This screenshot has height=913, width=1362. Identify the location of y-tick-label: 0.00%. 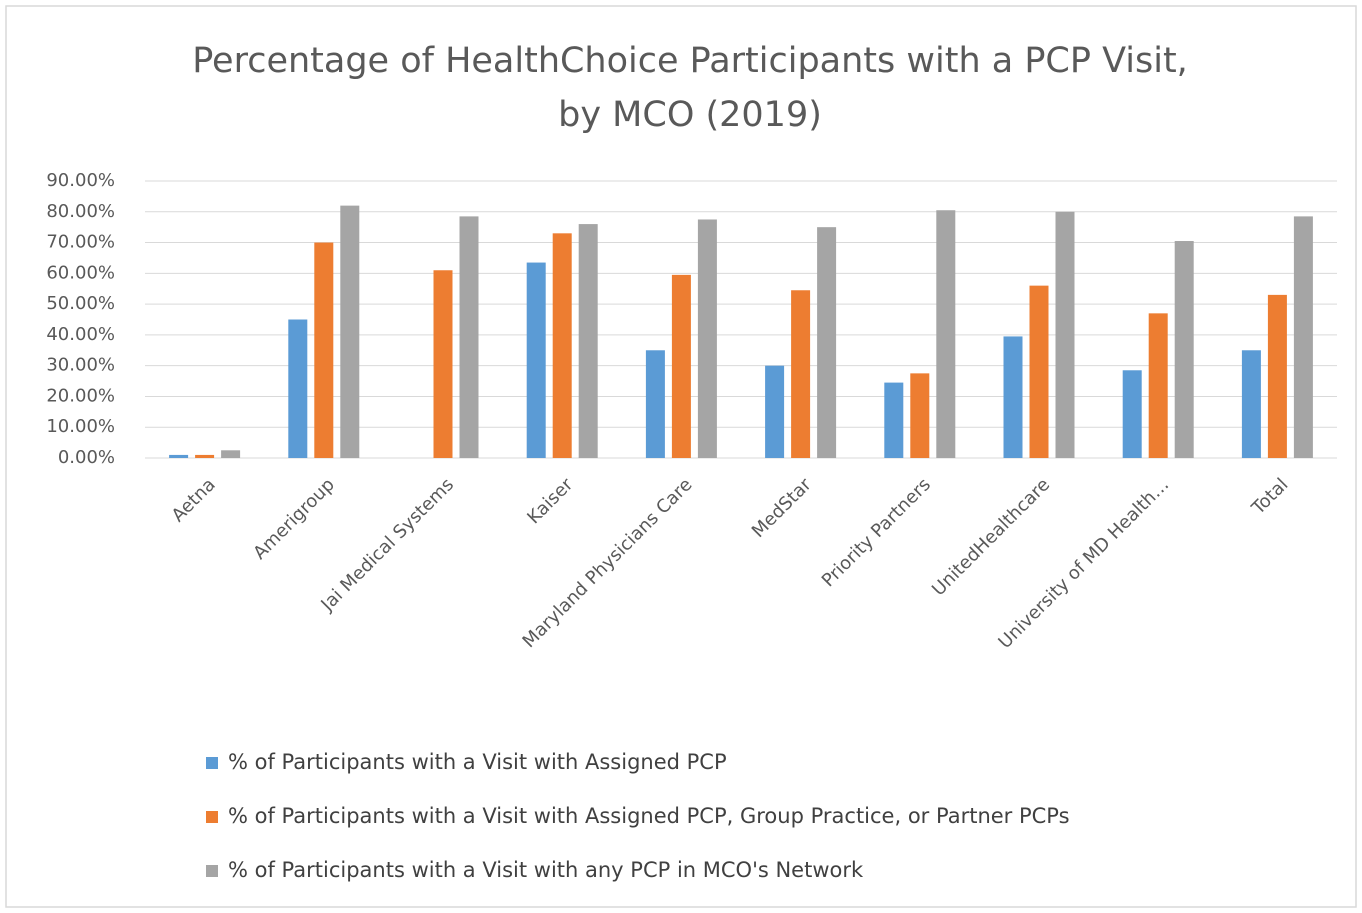
(86, 457).